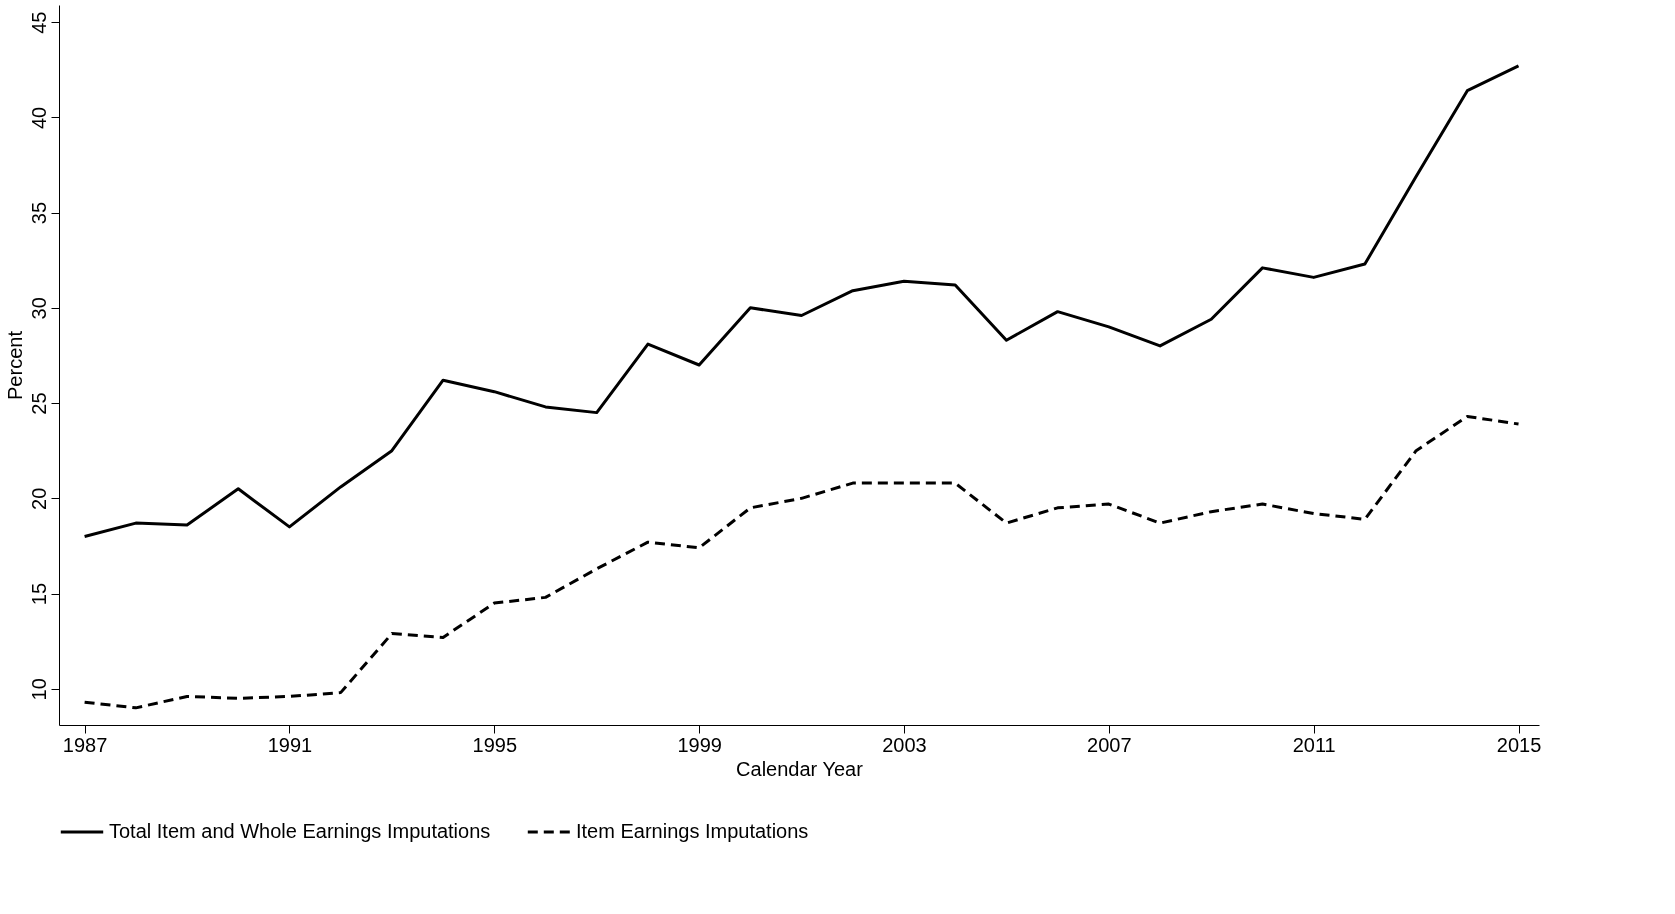  Describe the element at coordinates (300, 831) in the screenshot. I see `legend-label: Total Item and Whole Earnings Imputations` at that location.